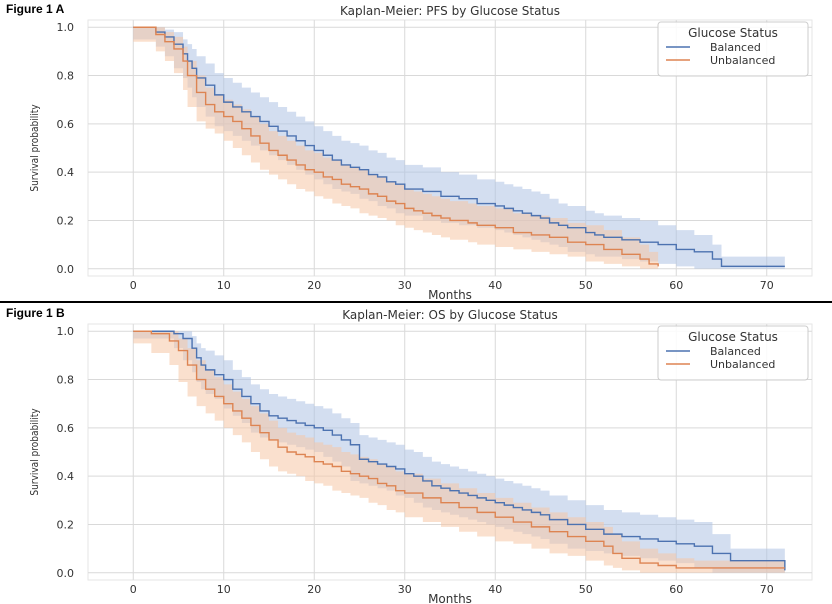 The height and width of the screenshot is (604, 832). I want to click on figure-divider, so click(416, 302).